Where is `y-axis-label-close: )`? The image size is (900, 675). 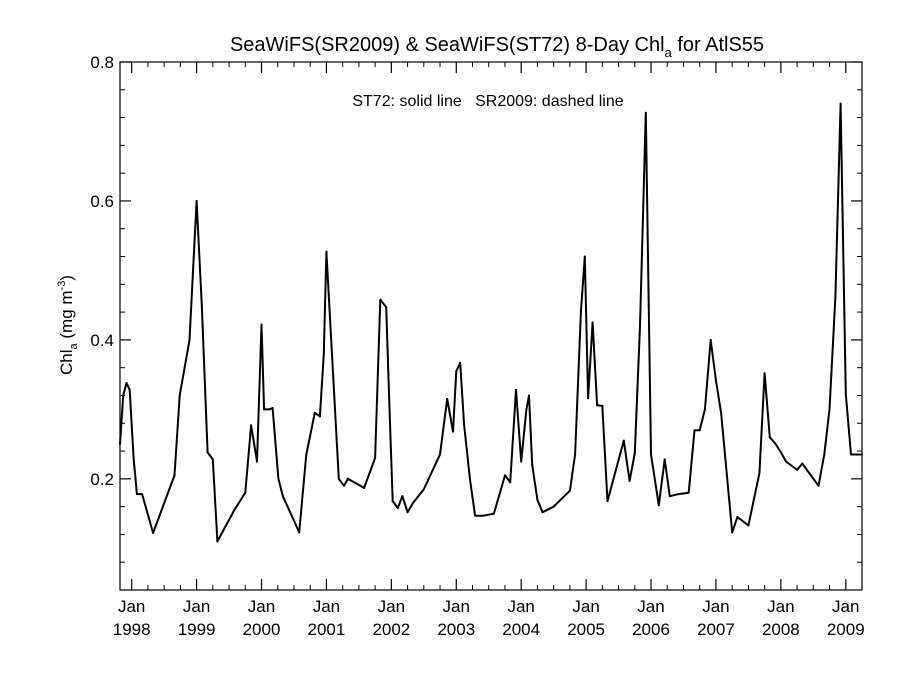 y-axis-label-close: ) is located at coordinates (66, 278).